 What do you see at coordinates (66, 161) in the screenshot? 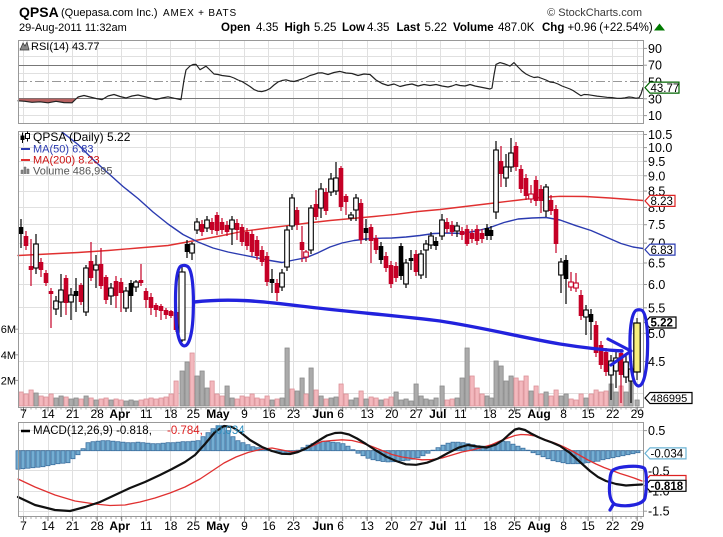
I see `svg-text: MA(200) 8.23` at bounding box center [66, 161].